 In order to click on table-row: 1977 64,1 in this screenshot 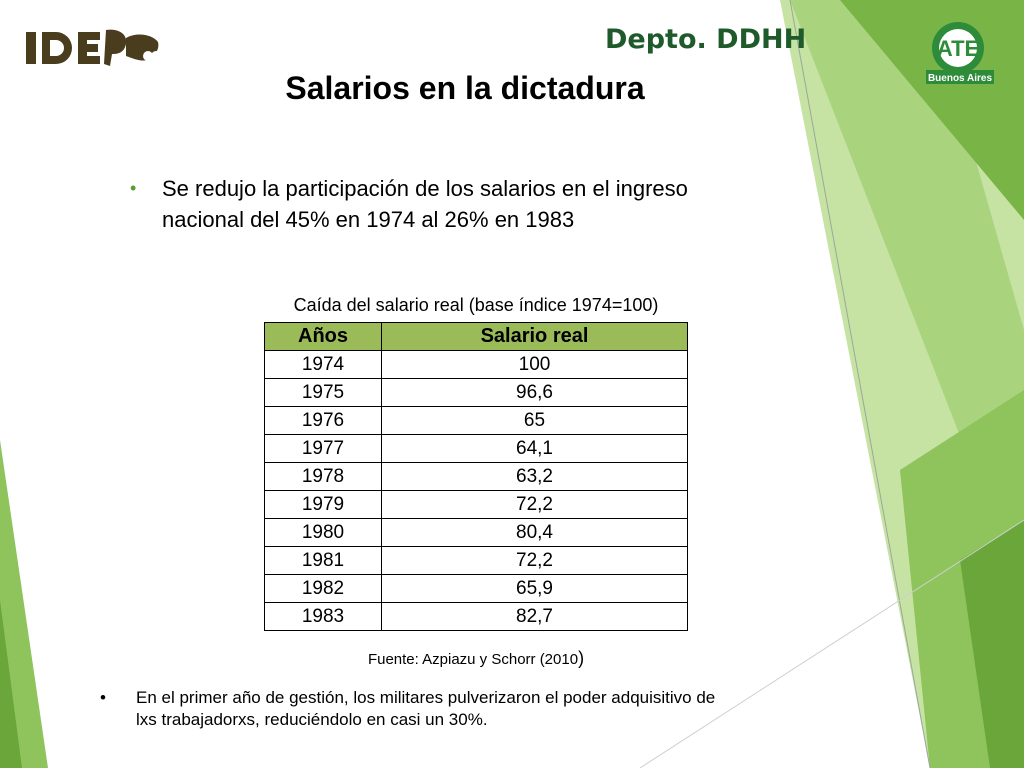, I will do `click(476, 448)`.